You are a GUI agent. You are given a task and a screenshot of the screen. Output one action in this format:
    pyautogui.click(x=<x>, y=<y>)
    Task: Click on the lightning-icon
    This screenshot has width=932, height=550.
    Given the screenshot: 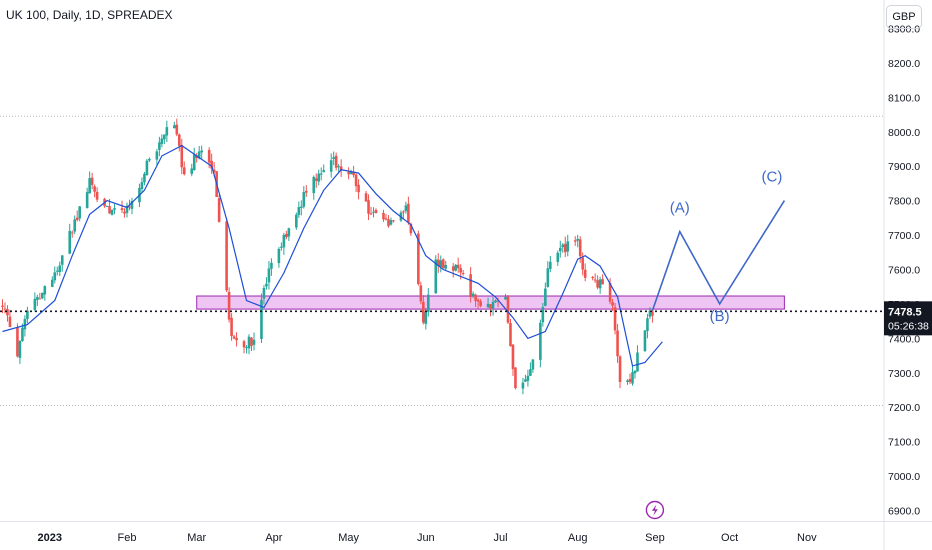 What is the action you would take?
    pyautogui.click(x=655, y=510)
    